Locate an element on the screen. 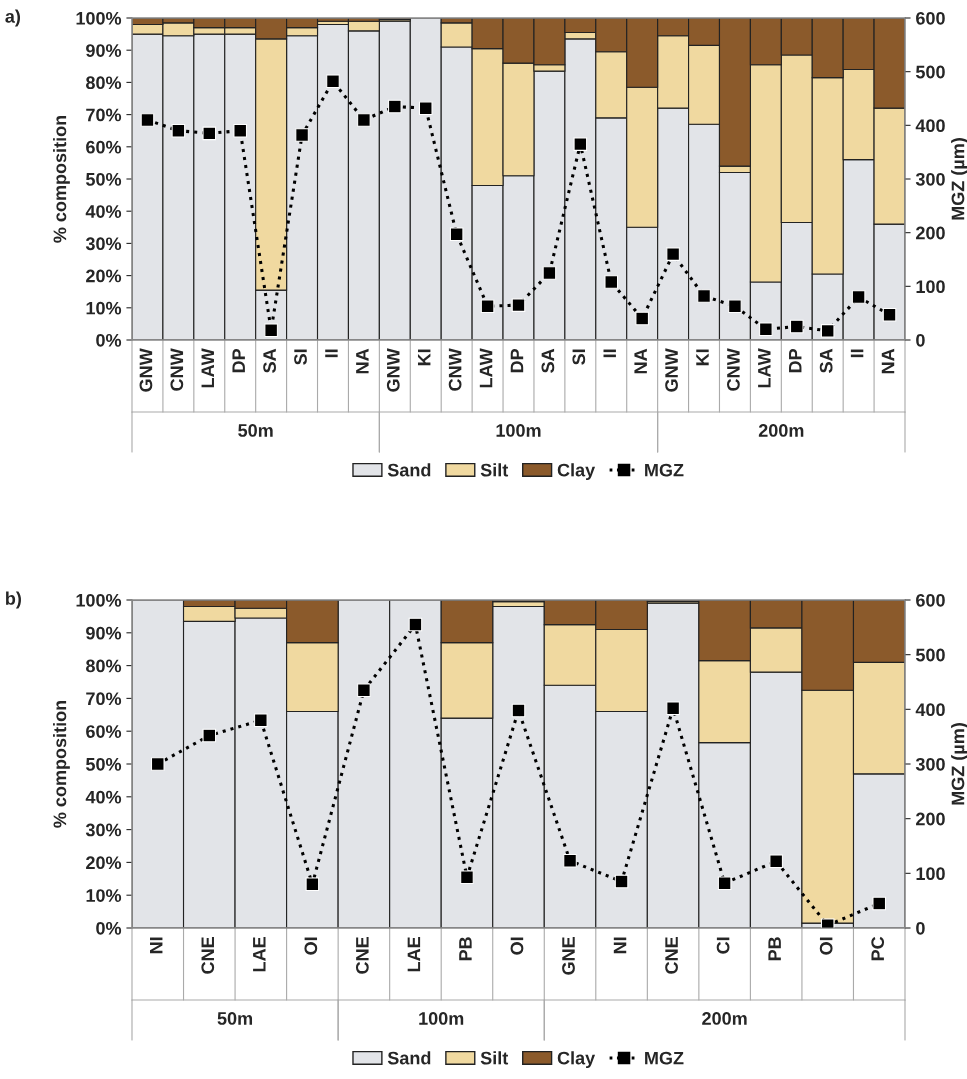  chart-title: b) is located at coordinates (13, 600).